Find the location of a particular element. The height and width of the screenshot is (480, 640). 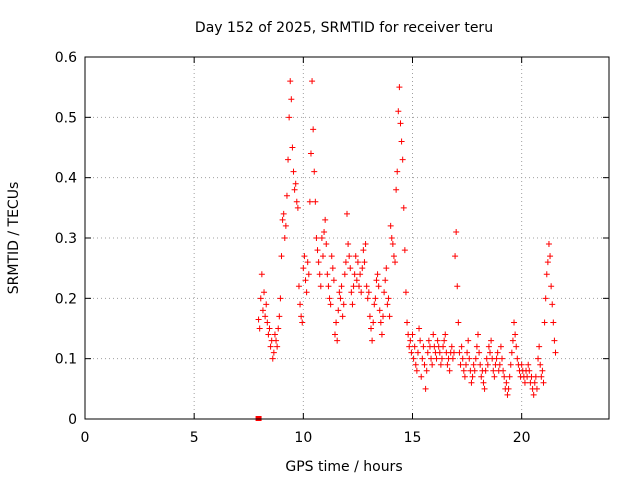

y-axis-label: SRMTID / TECUs is located at coordinates (14, 238).